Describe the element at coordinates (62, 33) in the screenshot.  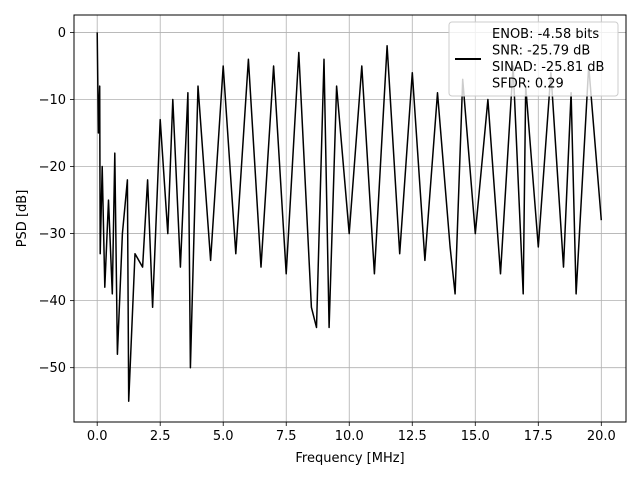
I see `y-tick-label: 0` at that location.